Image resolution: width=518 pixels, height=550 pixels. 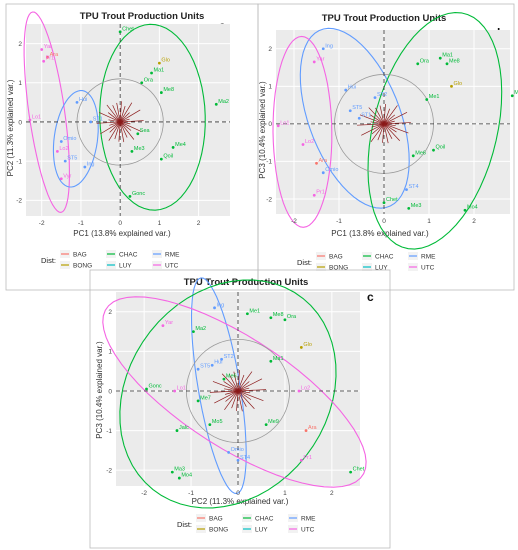 What do you see at coordinates (380, 233) in the screenshot?
I see `panel-b-xlabel: PC1 (13.8% explained var.)` at bounding box center [380, 233].